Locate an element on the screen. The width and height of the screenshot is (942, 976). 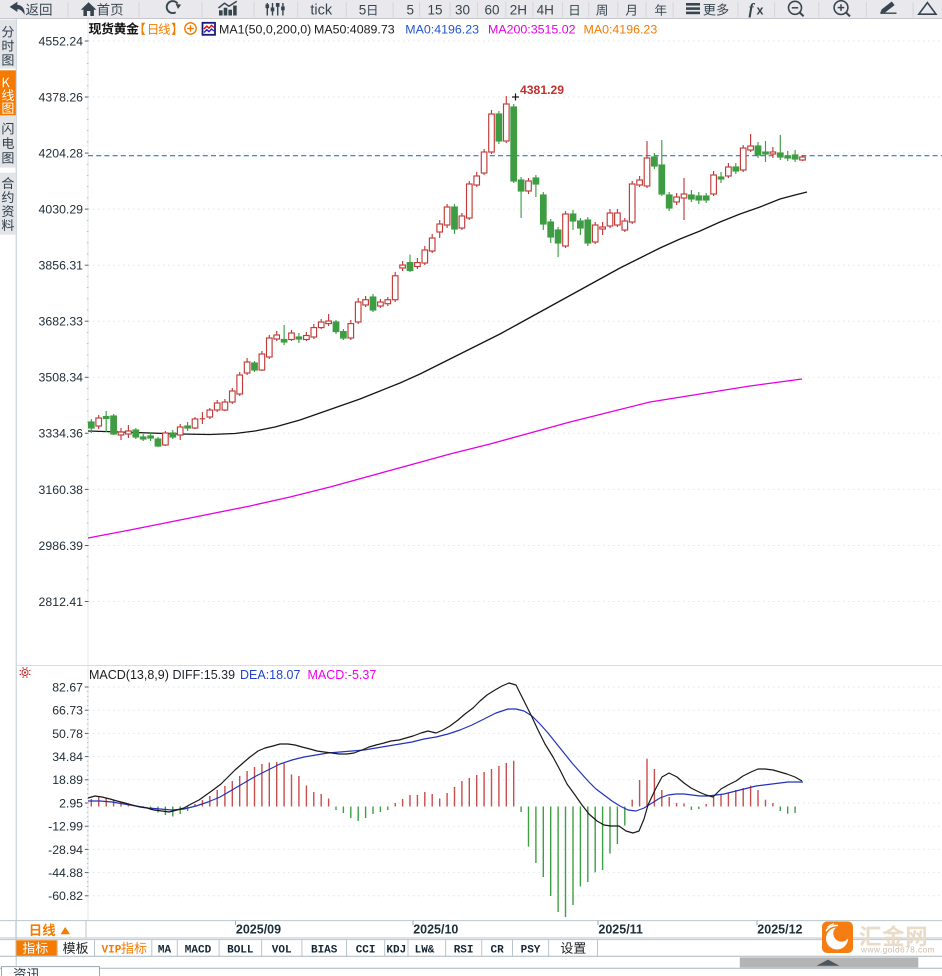
svg-text: 4381.29 is located at coordinates (542, 90).